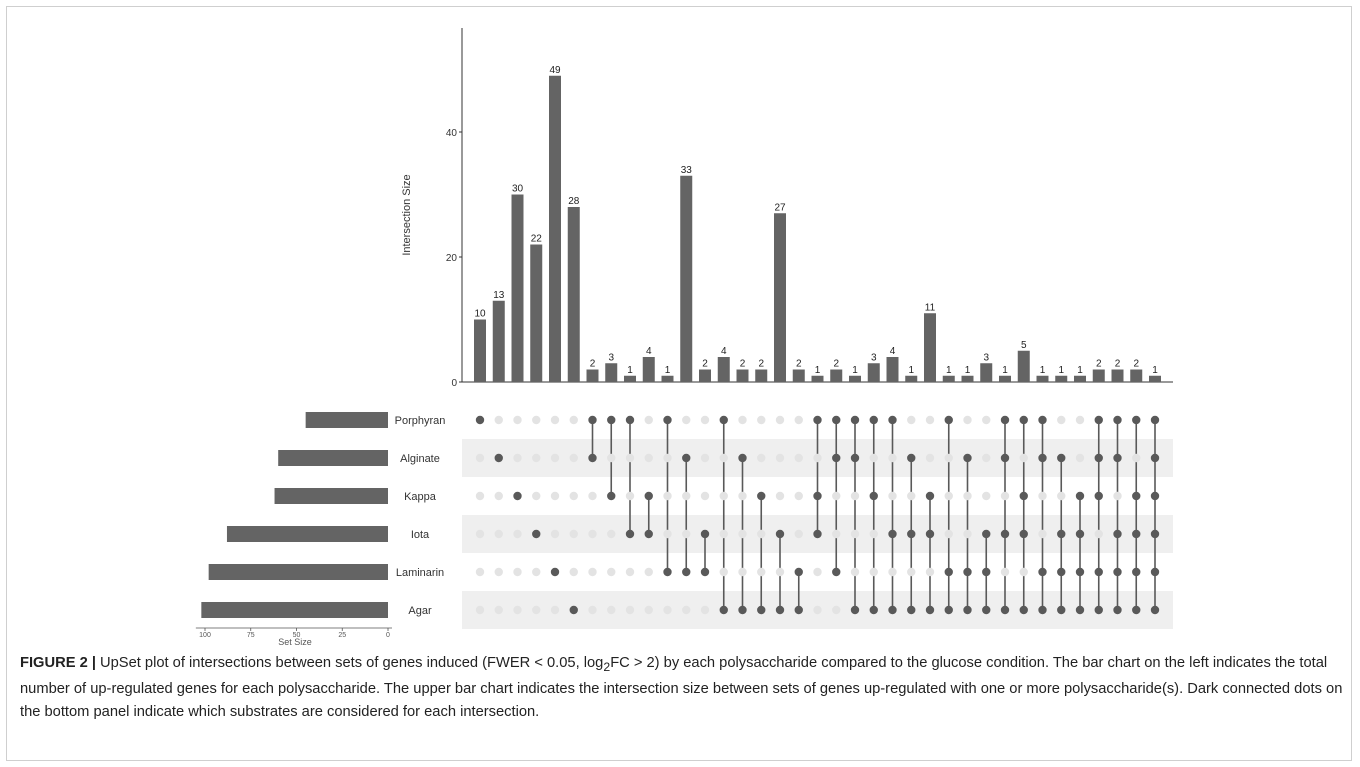  What do you see at coordinates (420, 535) in the screenshot?
I see `set-label-iota: Iota` at bounding box center [420, 535].